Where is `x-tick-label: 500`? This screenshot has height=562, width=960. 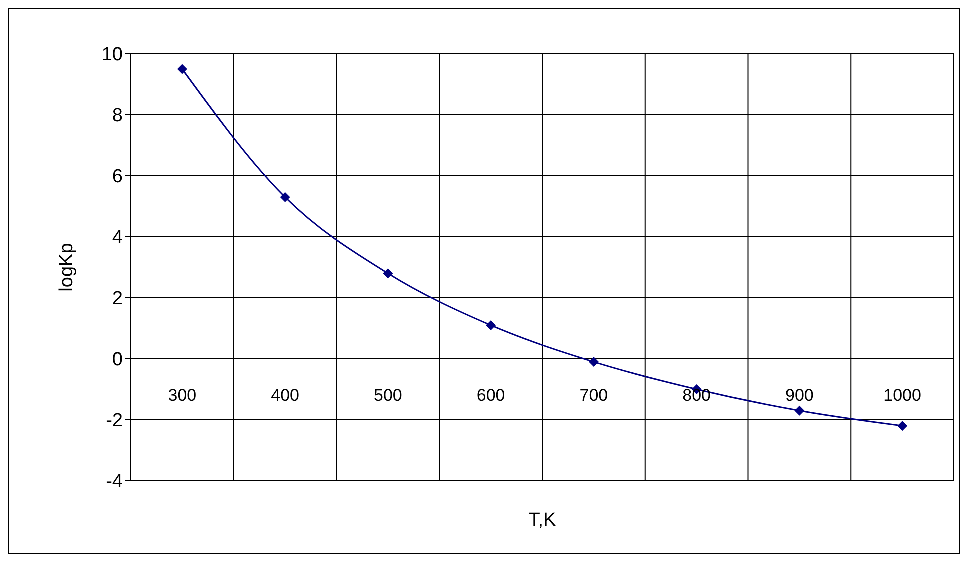
x-tick-label: 500 is located at coordinates (388, 395).